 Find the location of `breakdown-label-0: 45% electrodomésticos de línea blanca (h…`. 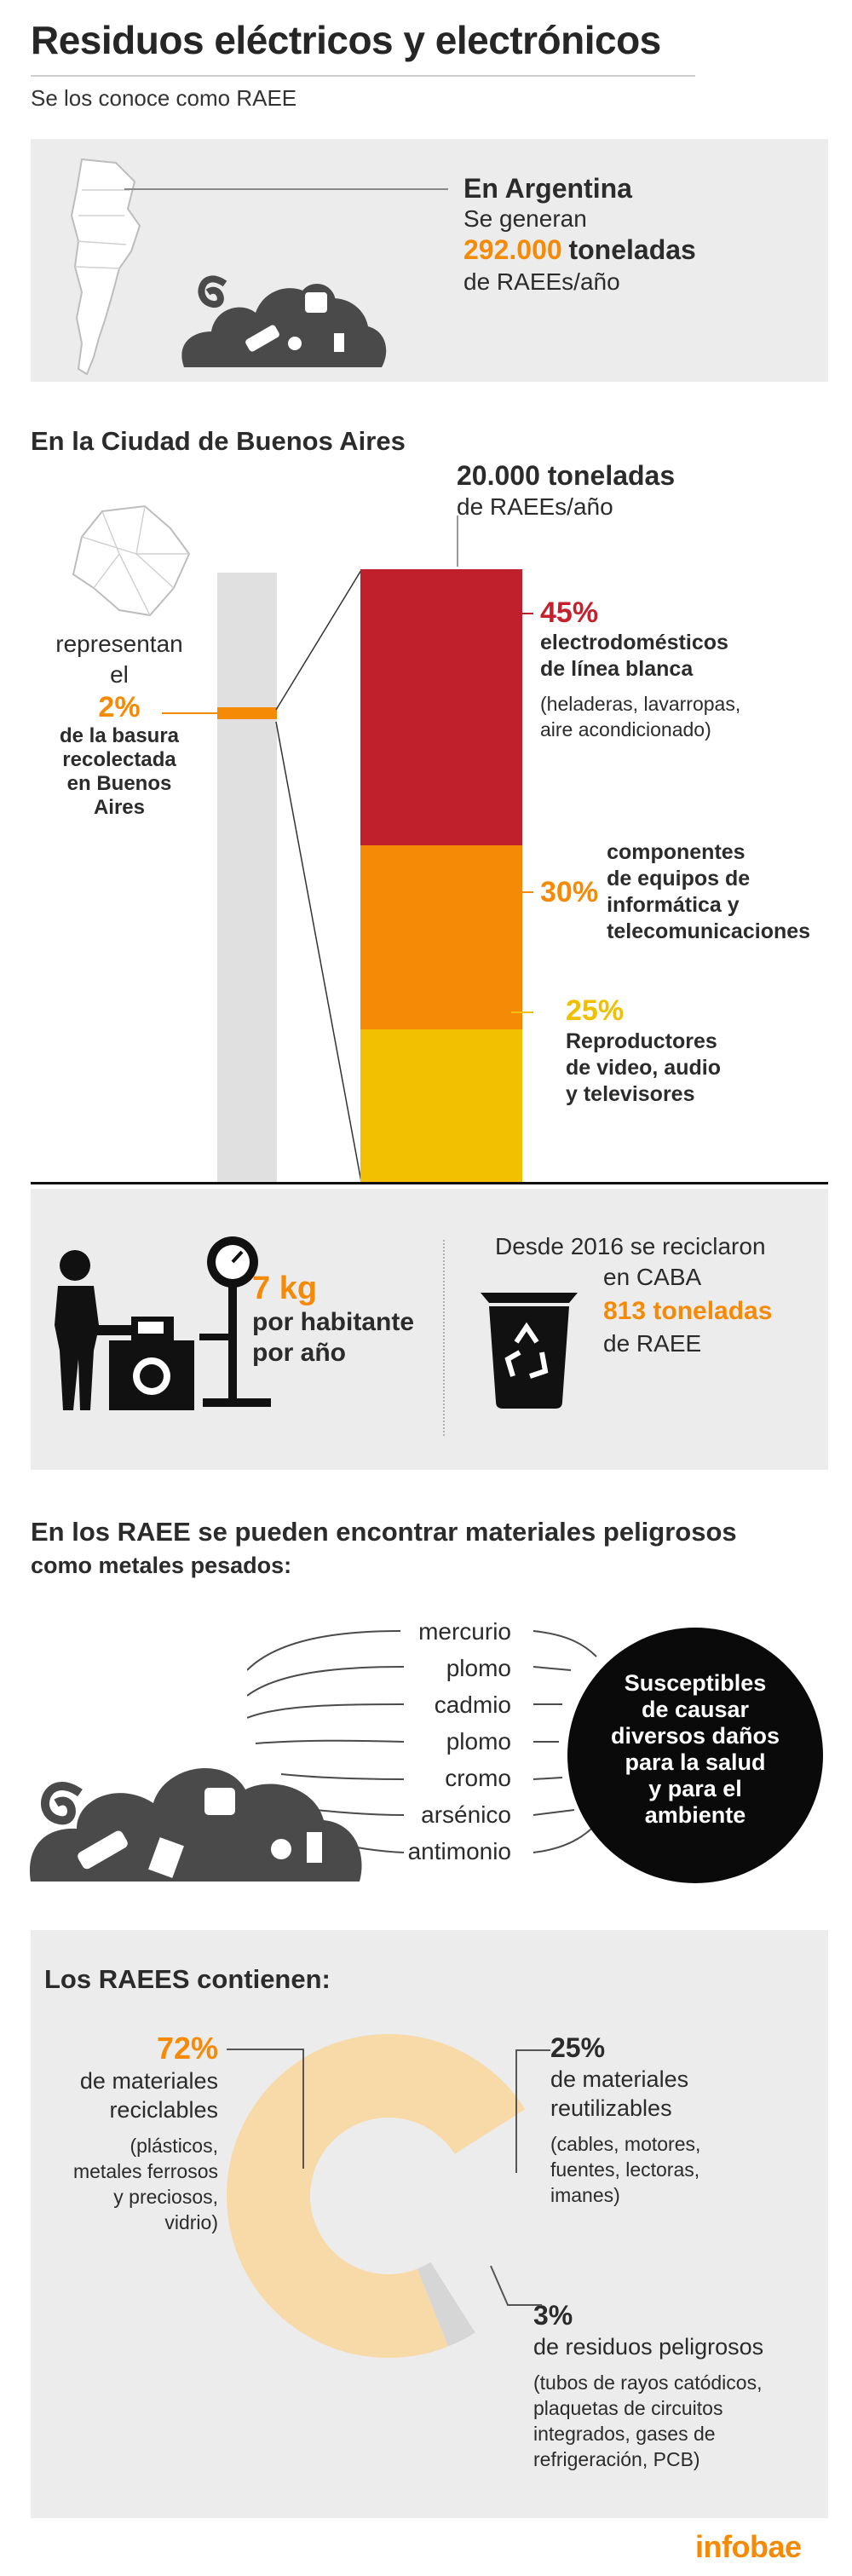

breakdown-label-0: 45% electrodomésticos de línea blanca (h… is located at coordinates (673, 669).